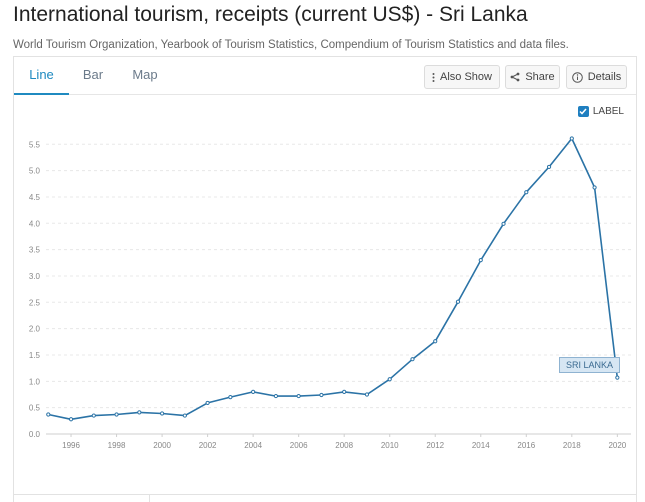 The image size is (645, 502). I want to click on y-tick-label: 0.0, so click(35, 434).